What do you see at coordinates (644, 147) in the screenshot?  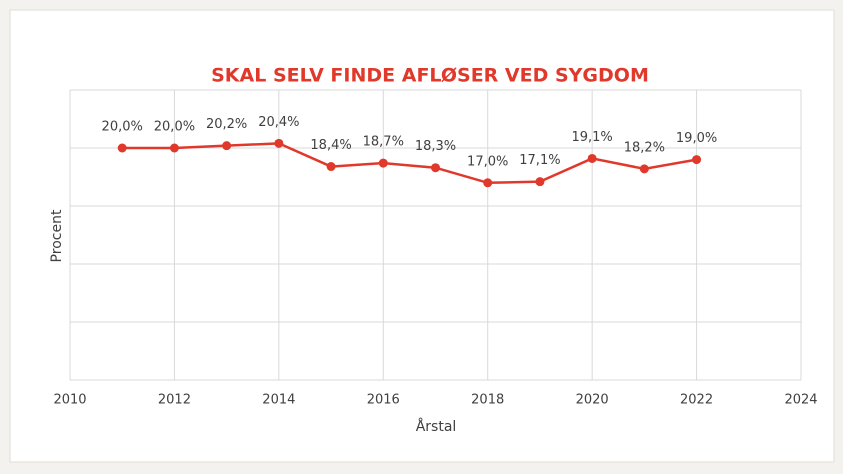 I see `data-label: 18,2%` at bounding box center [644, 147].